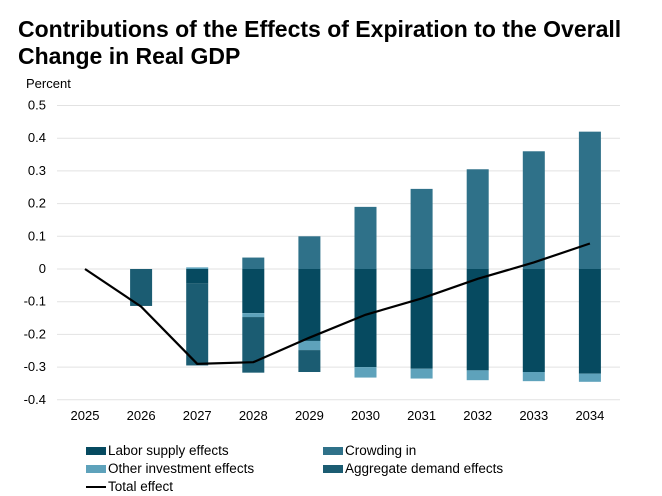  Describe the element at coordinates (197, 415) in the screenshot. I see `x-tick-label: 2027` at that location.